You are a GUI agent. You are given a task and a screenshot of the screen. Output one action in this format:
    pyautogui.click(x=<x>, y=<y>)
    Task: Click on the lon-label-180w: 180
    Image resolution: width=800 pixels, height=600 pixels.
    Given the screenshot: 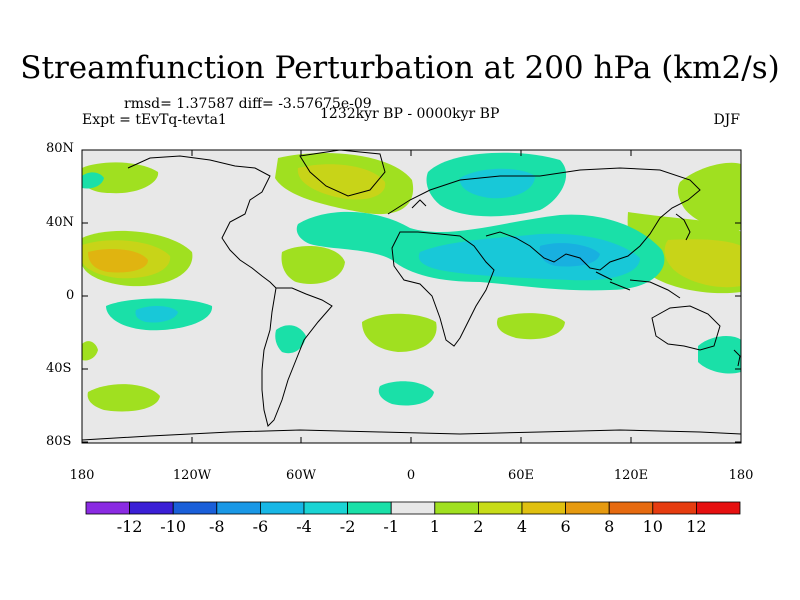 What is the action you would take?
    pyautogui.click(x=82, y=475)
    